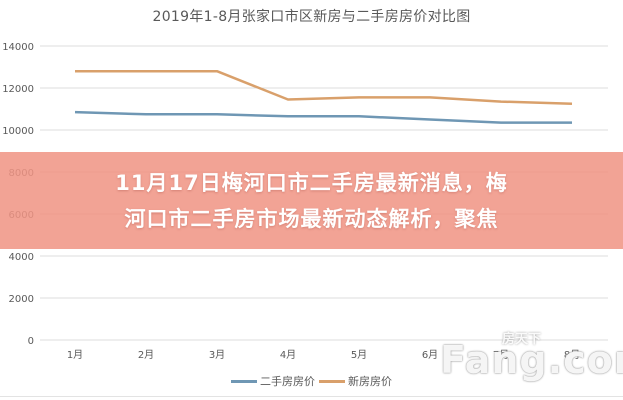 Image resolution: width=623 pixels, height=400 pixels. Describe the element at coordinates (323, 355) in the screenshot. I see `x-axis-ticks: 1月 2月 3月 4月 5月 6月 7月 8月` at that location.